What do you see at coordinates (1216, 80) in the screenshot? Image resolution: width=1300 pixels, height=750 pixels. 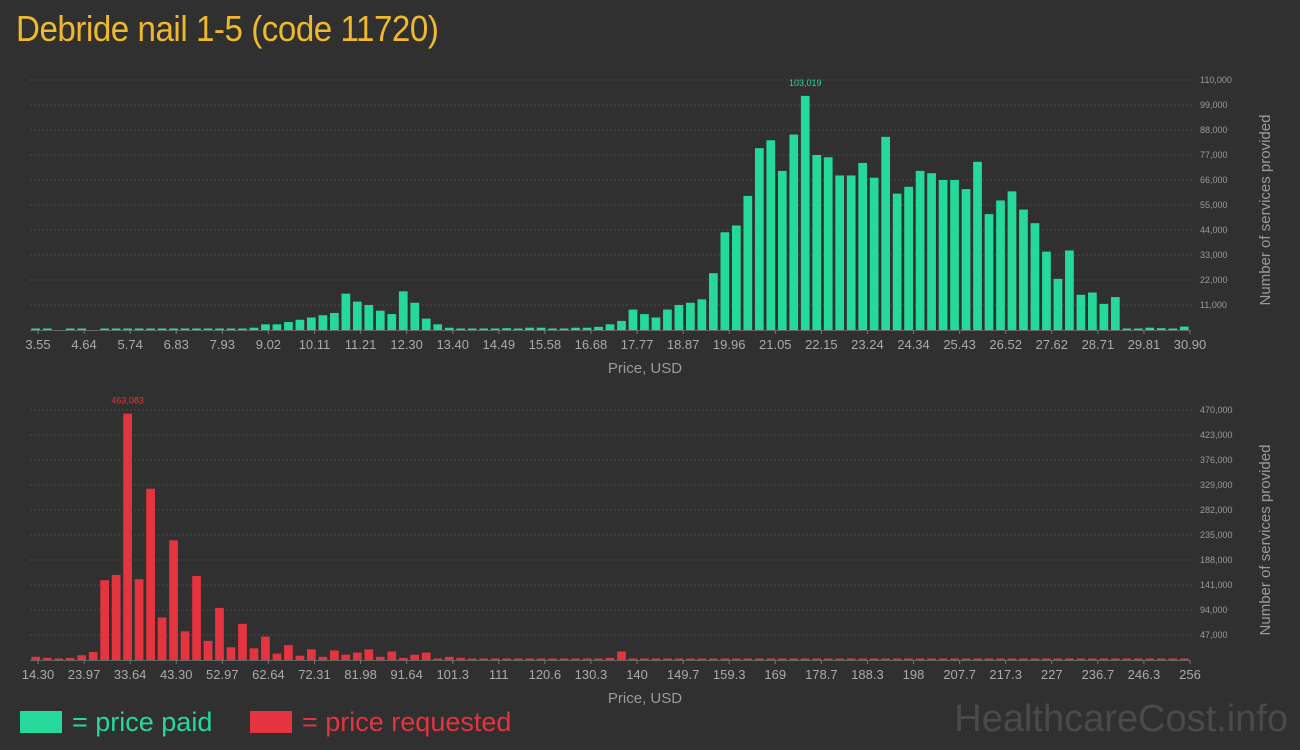 I see `y-tick-label: 110,000` at bounding box center [1216, 80].